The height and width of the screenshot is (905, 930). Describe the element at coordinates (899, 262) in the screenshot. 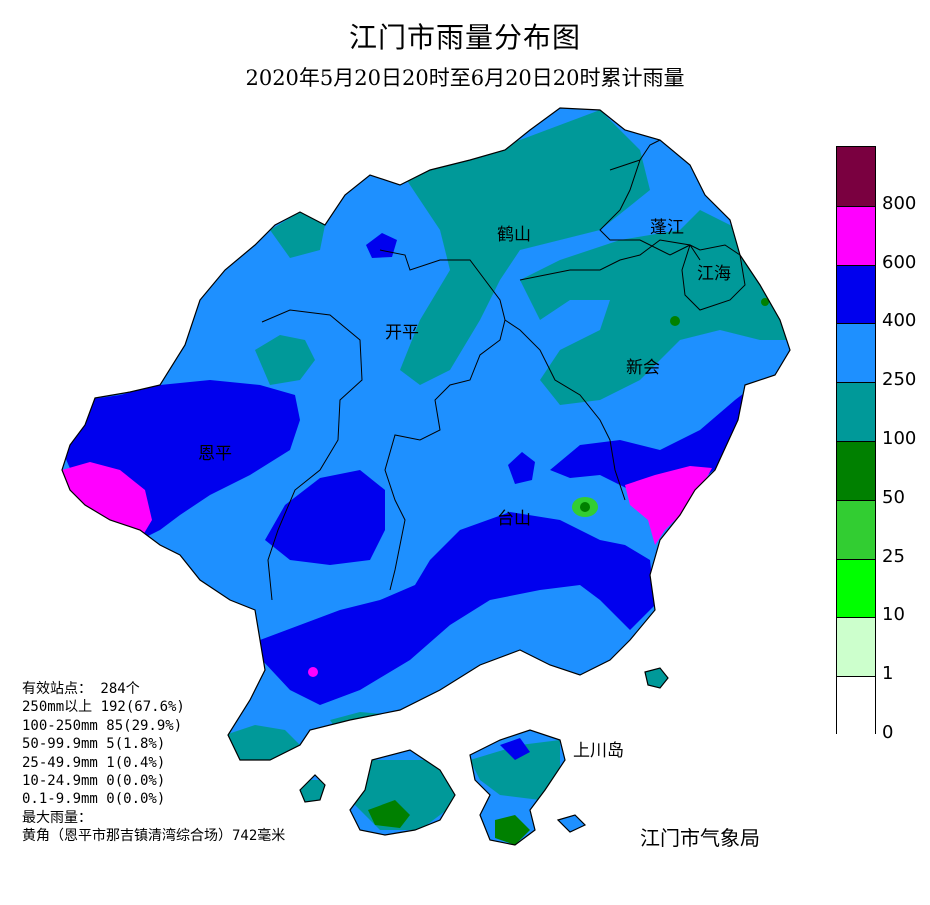

I see `legend-label: 600` at that location.